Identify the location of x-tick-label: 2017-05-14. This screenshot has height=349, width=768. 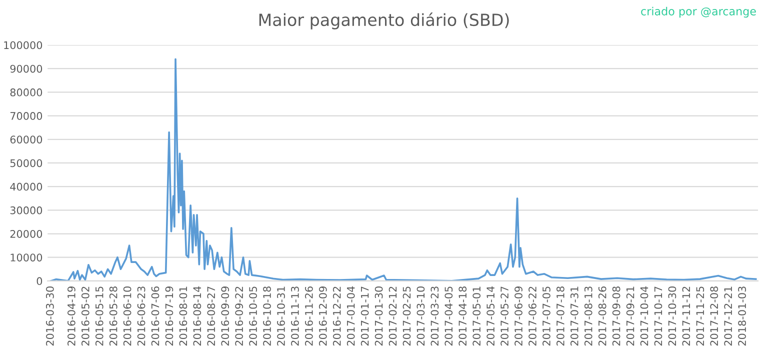
(490, 316).